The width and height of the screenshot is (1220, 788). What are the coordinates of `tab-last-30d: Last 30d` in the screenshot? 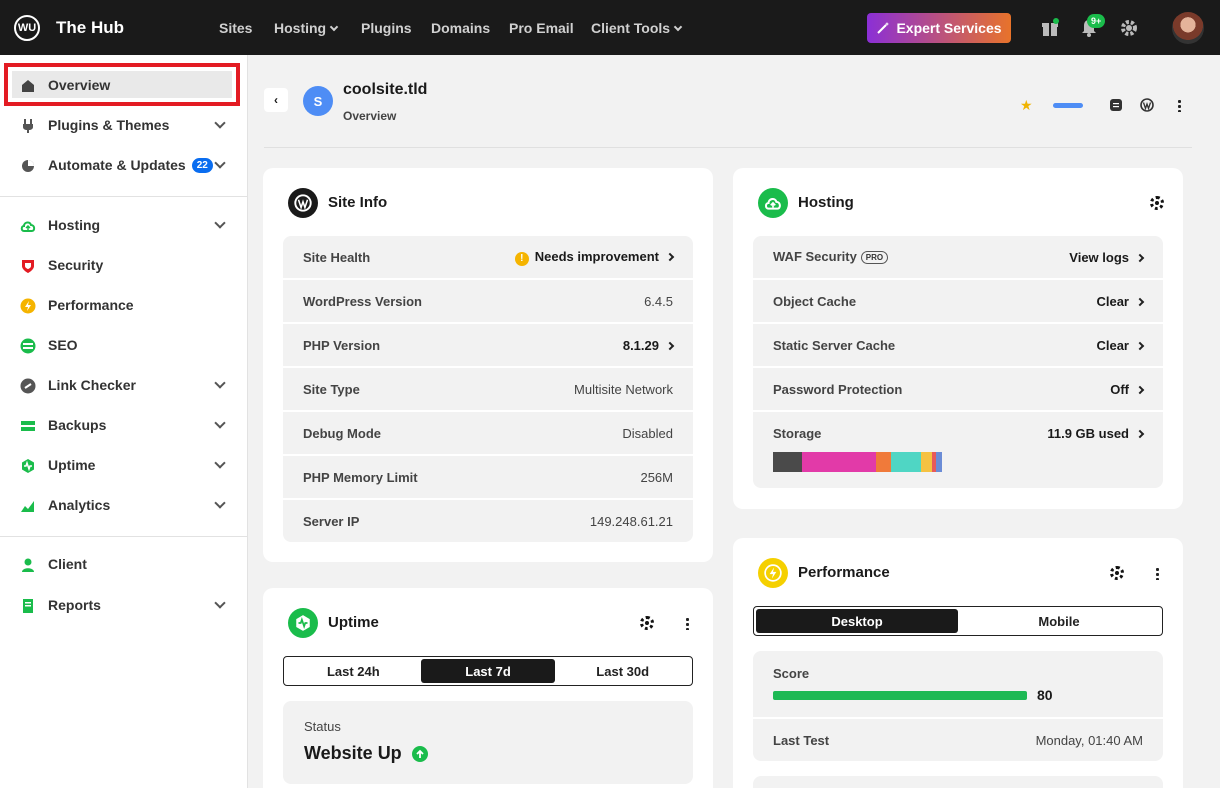 It's located at (623, 671).